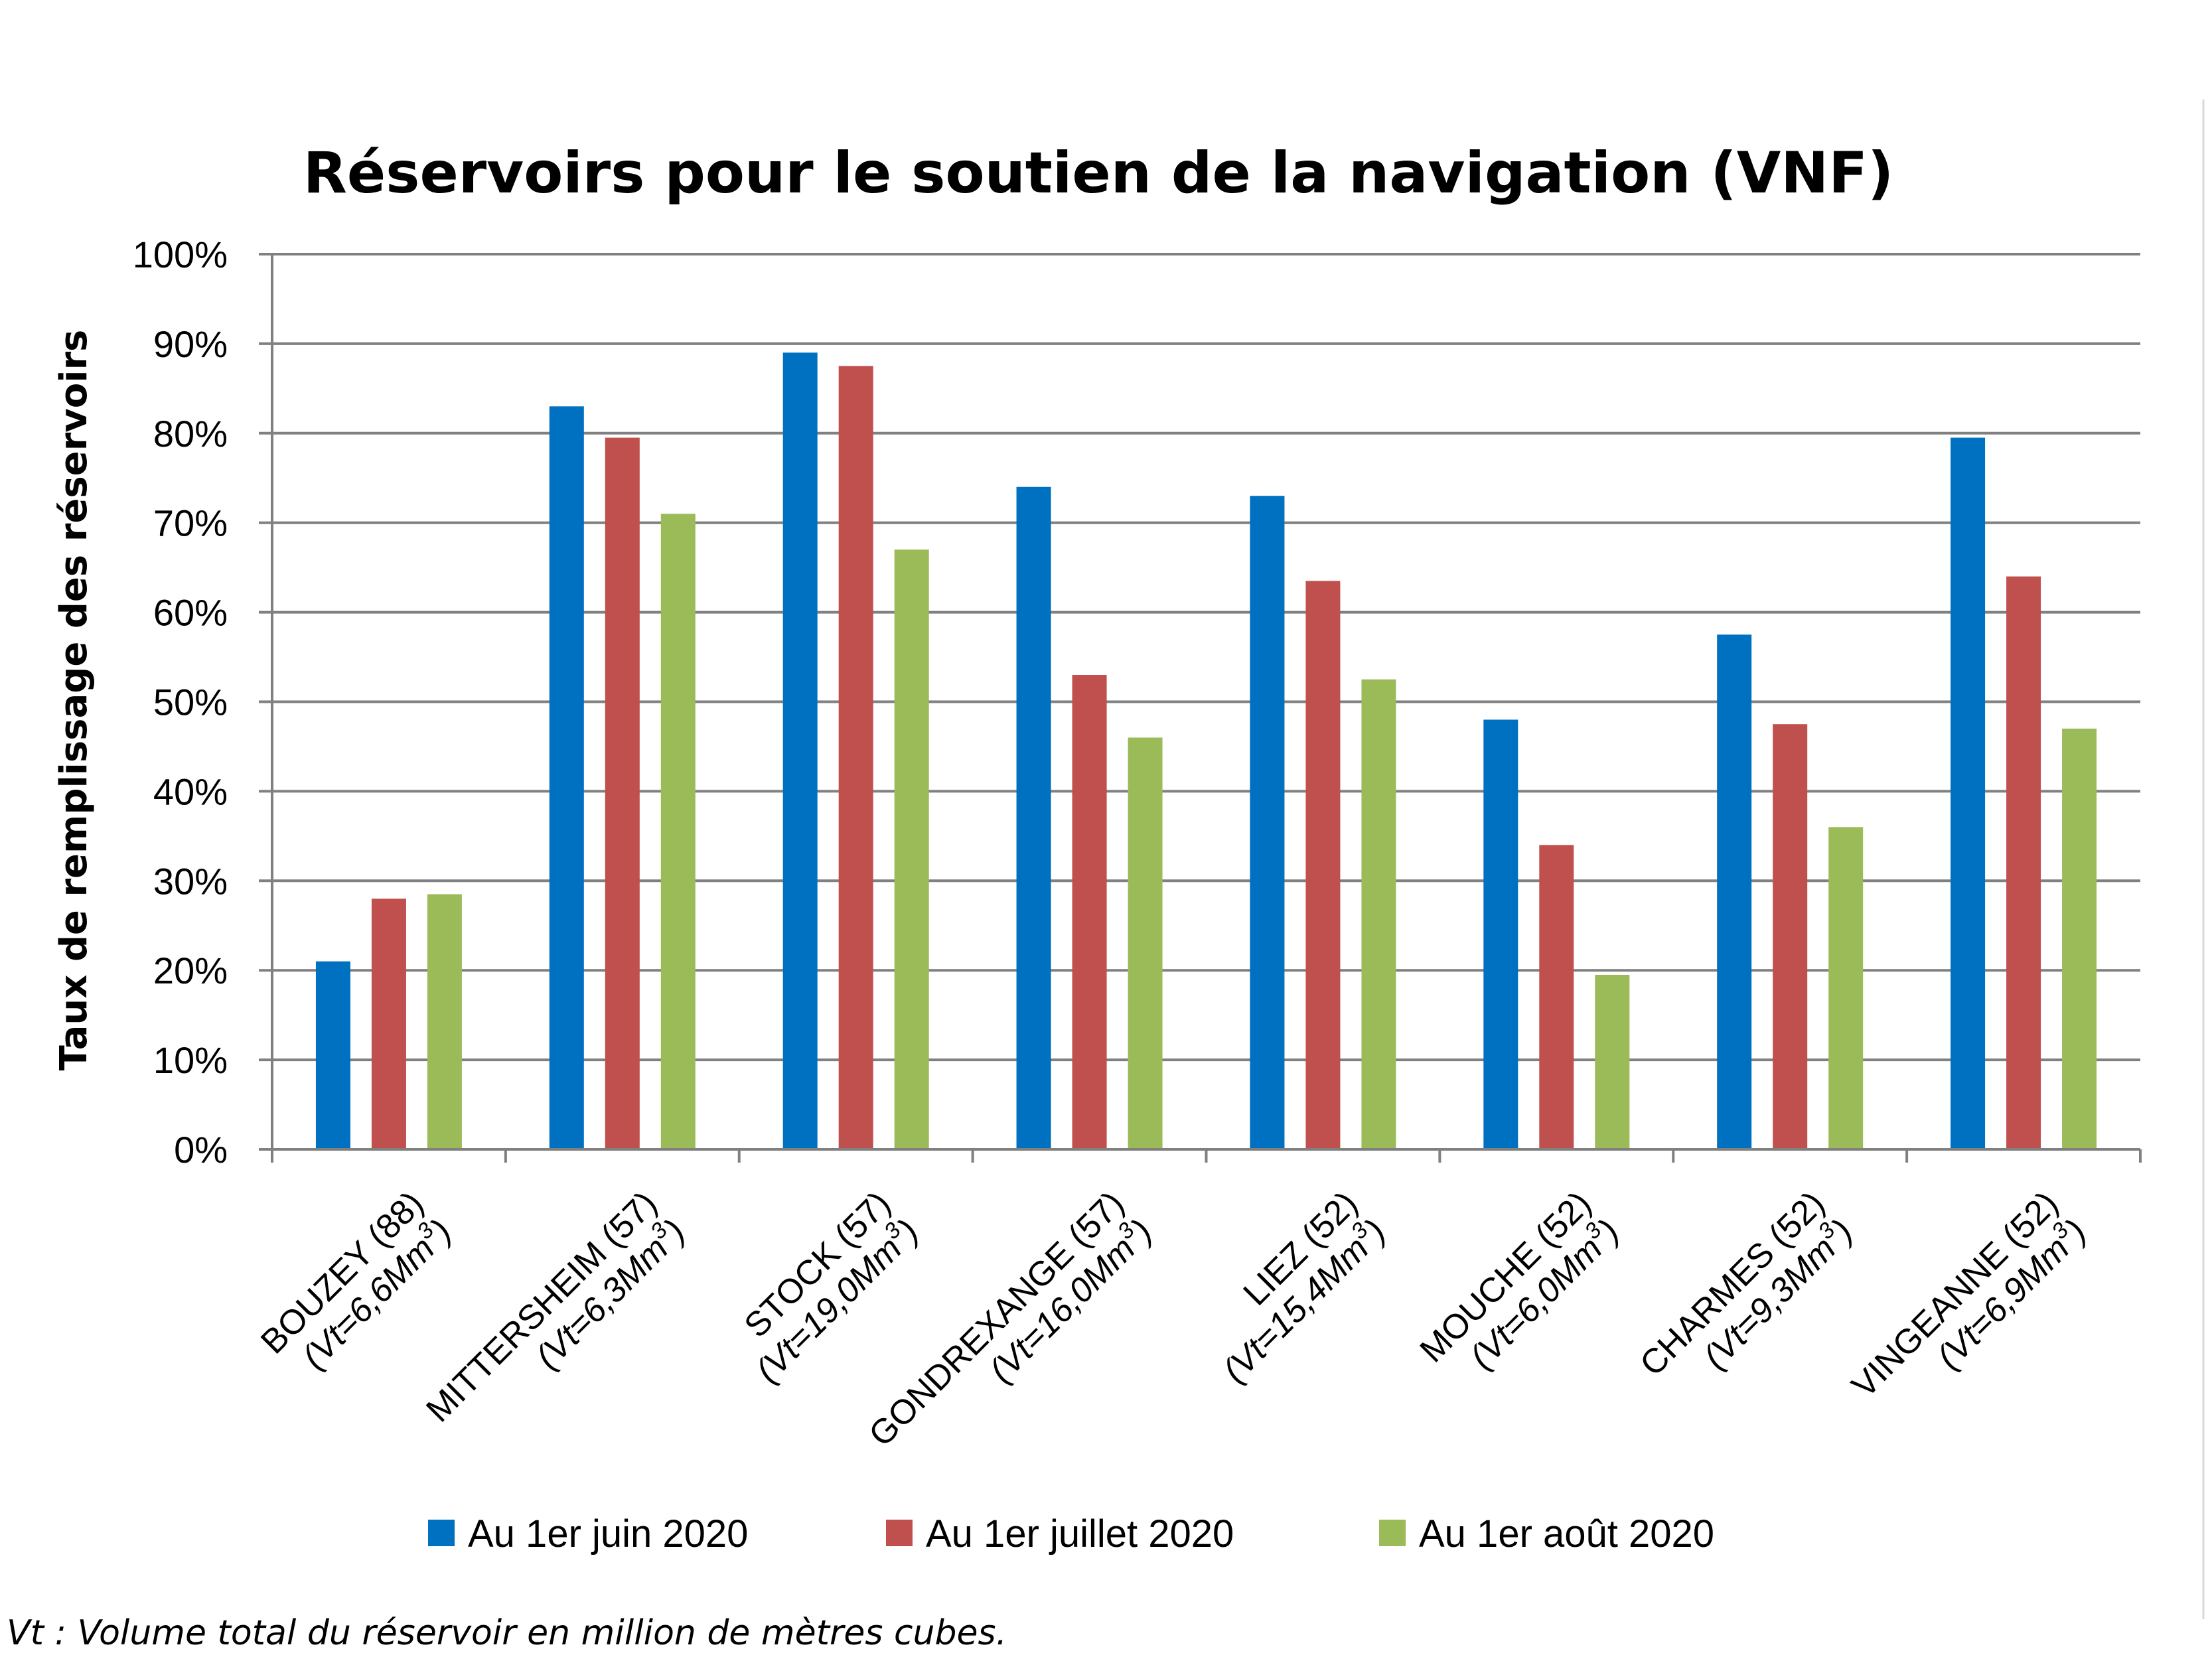 The width and height of the screenshot is (2212, 1659). I want to click on category-label: CHARMES (52)(Vt=9,3Mm3), so click(1746, 1297).